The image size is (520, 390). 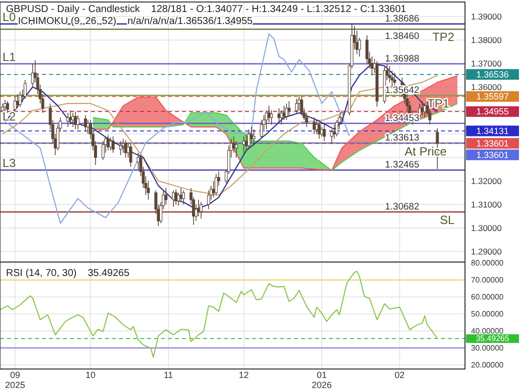 I want to click on annotation: L3, so click(x=9, y=163).